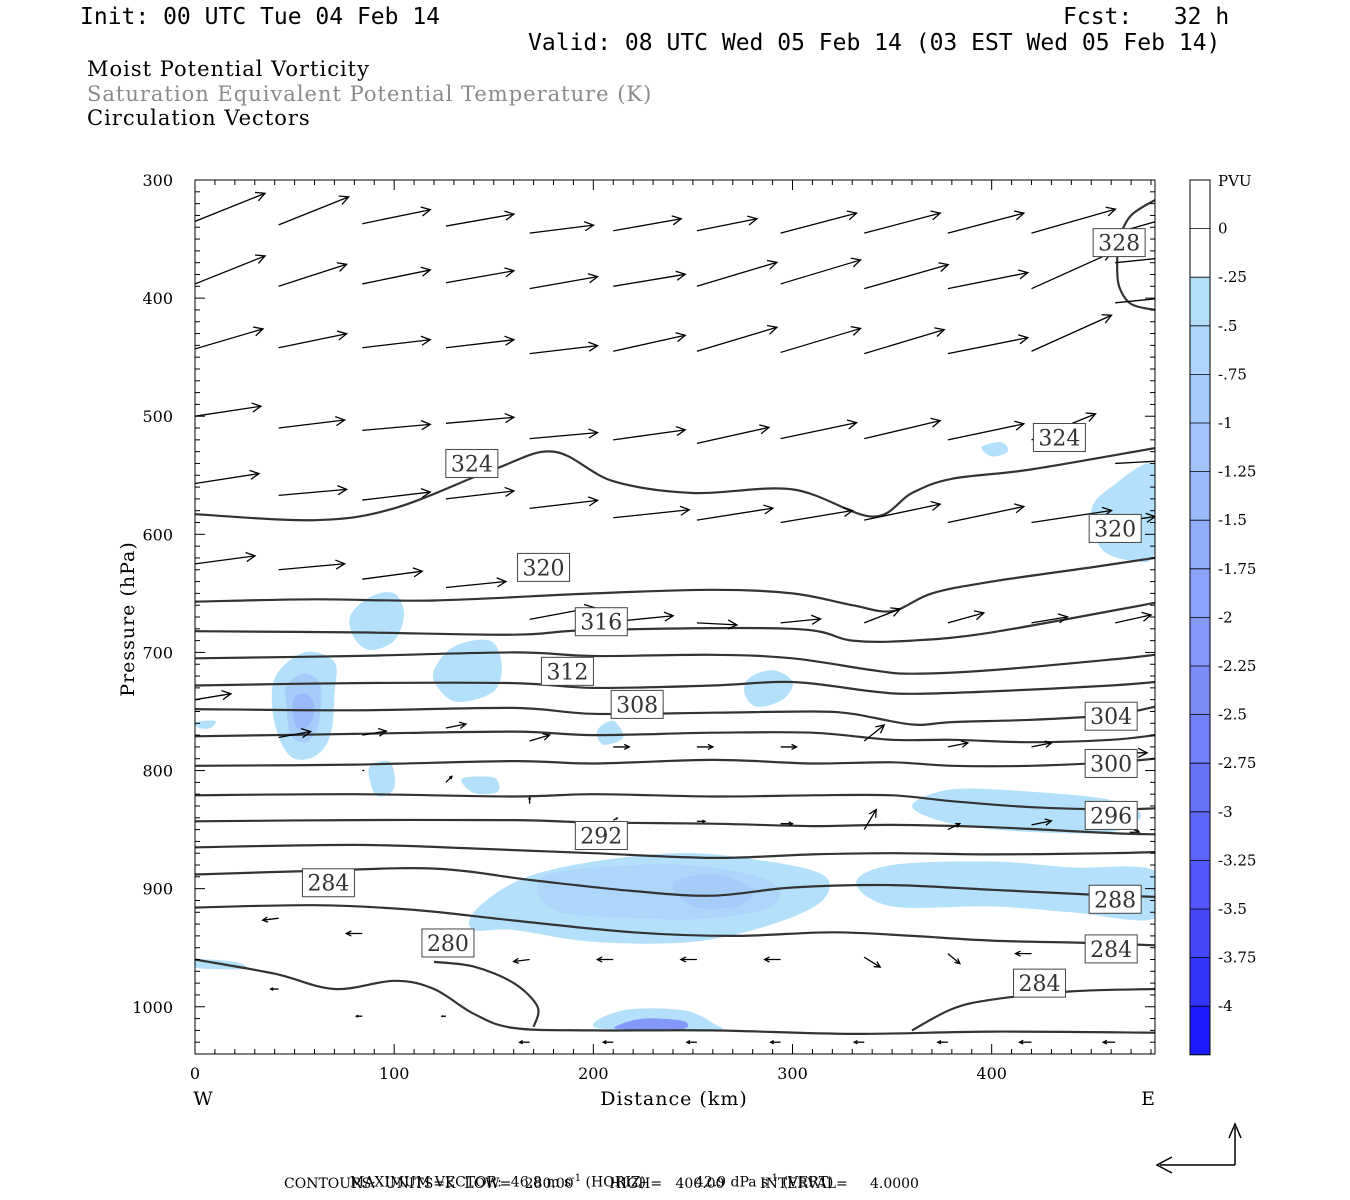  Describe the element at coordinates (637, 705) in the screenshot. I see `contour-label-value: 308` at that location.